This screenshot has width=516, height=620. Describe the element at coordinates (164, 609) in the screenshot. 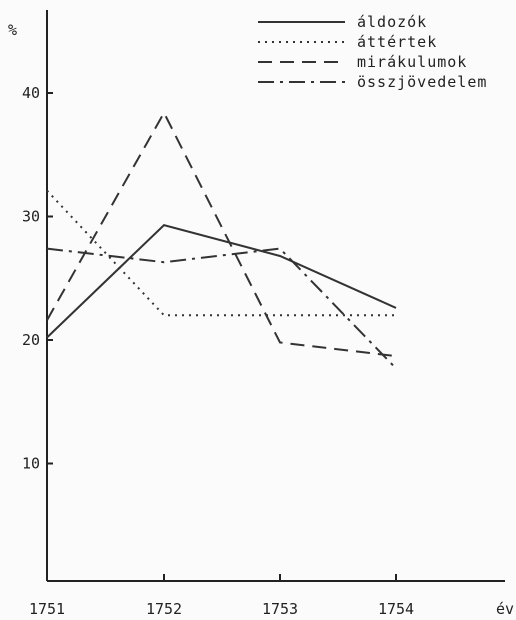

I see `x-tick-label: 1752` at that location.